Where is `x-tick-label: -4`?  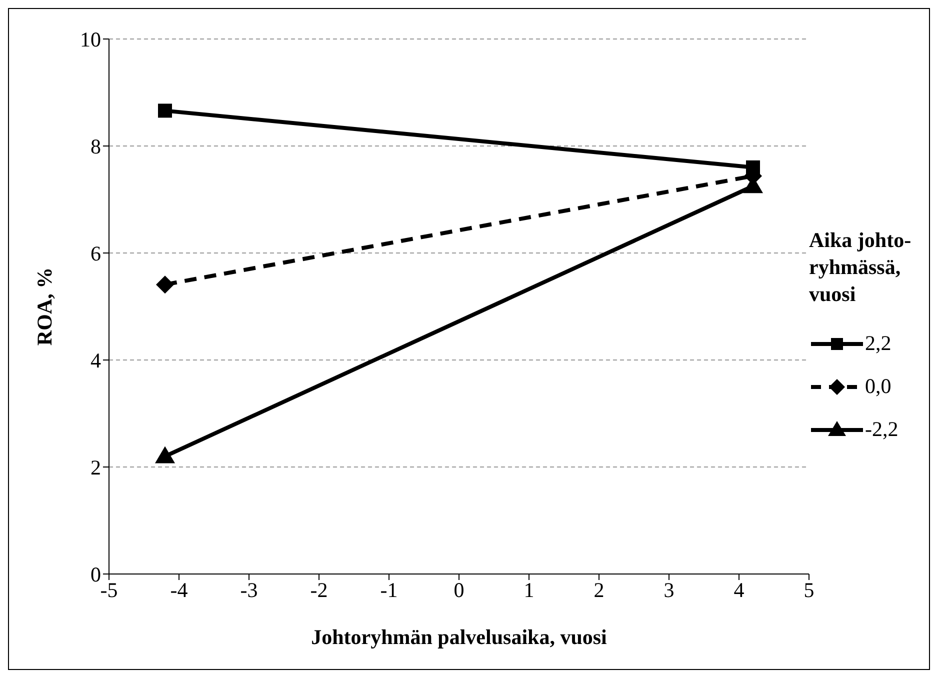 x-tick-label: -4 is located at coordinates (179, 590).